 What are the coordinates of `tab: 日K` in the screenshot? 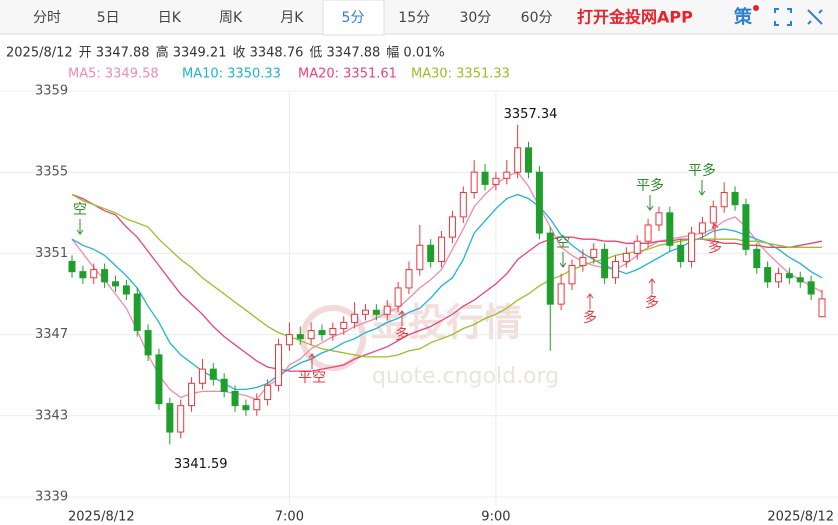 It's located at (170, 18).